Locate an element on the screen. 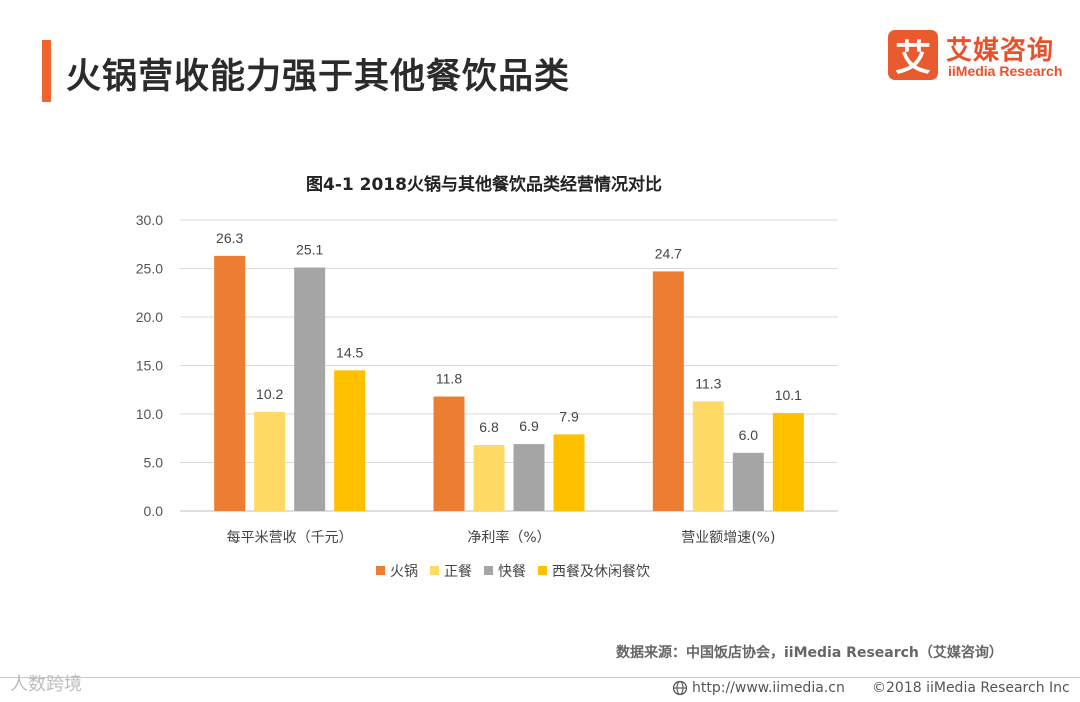 This screenshot has width=1080, height=702. title-accent-bar is located at coordinates (46, 71).